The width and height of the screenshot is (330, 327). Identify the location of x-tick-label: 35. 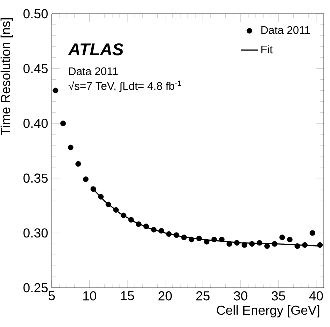
(279, 296).